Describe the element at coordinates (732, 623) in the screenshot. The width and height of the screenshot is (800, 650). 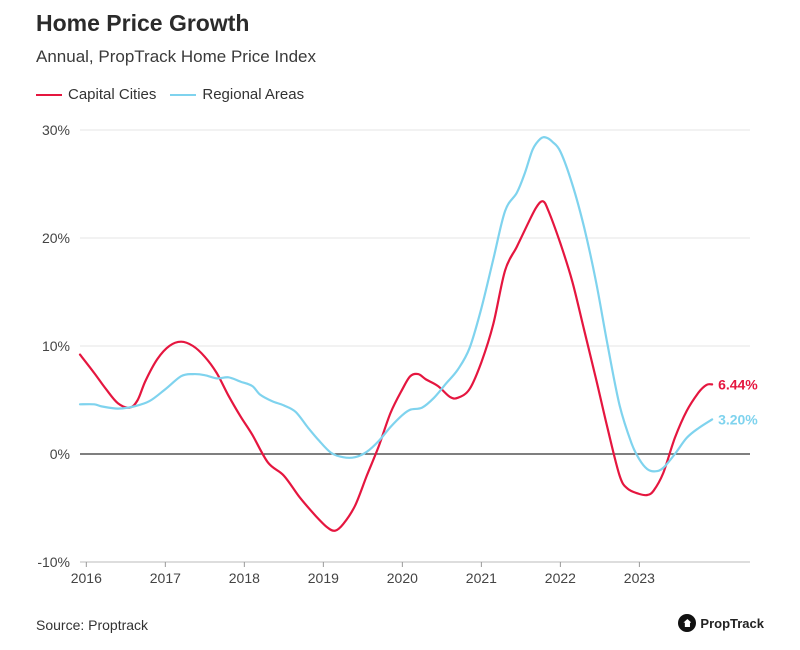
I see `brand-name: PropTrack` at that location.